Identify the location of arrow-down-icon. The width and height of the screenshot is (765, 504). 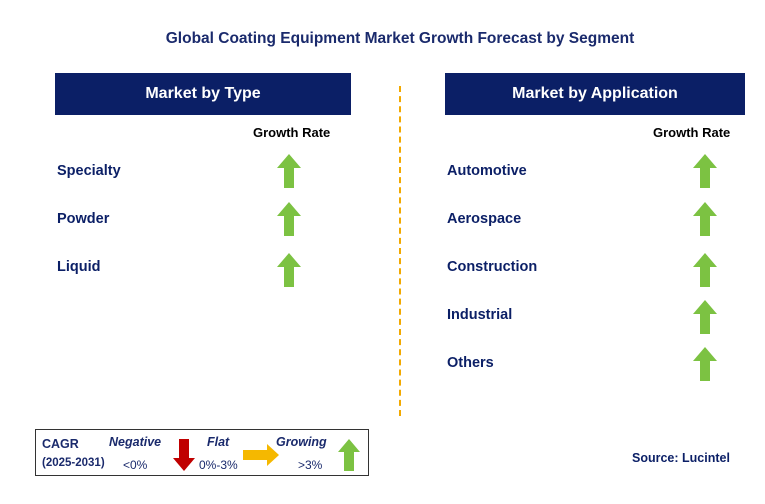
(184, 455).